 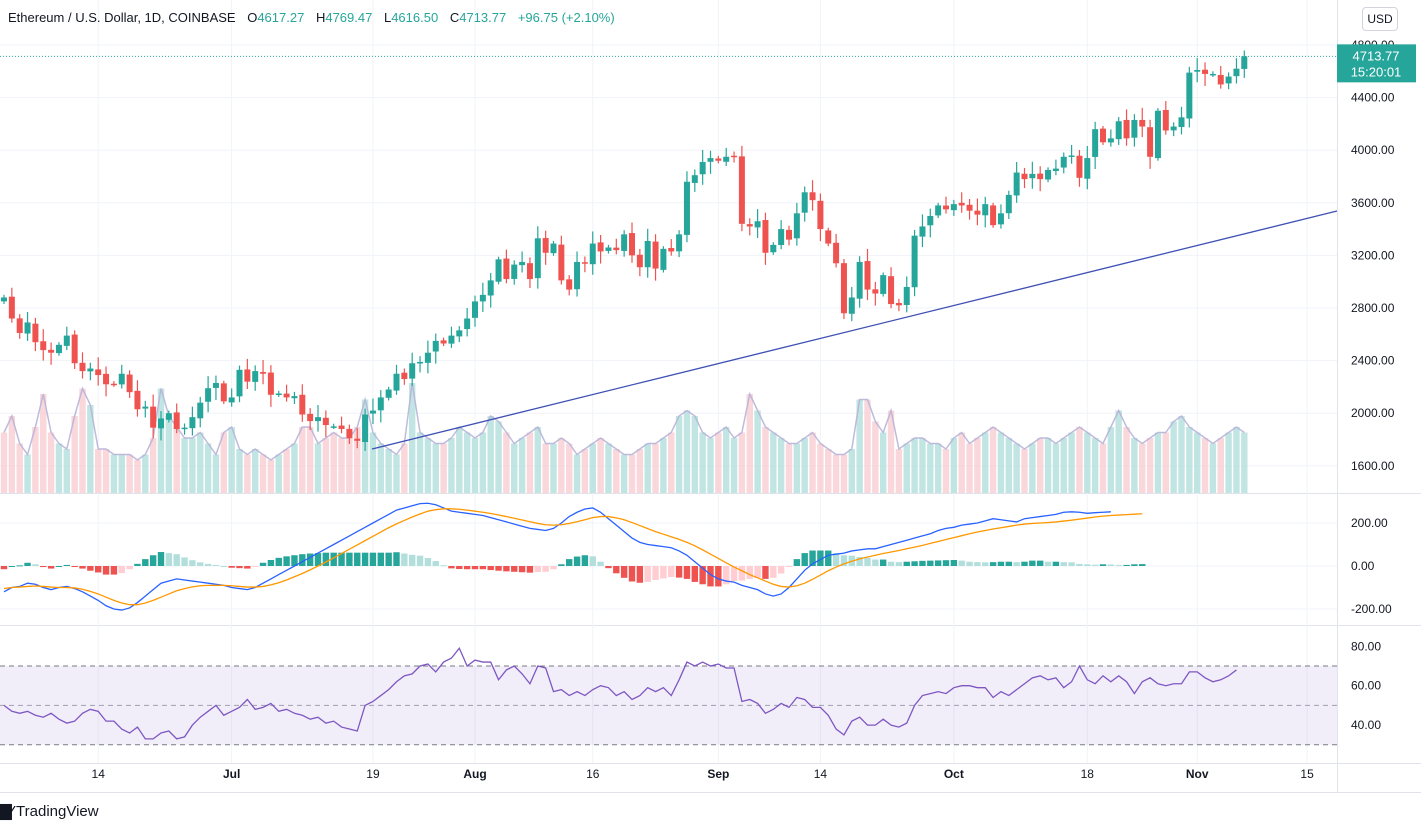 I want to click on x-tick-label: 16, so click(x=593, y=774).